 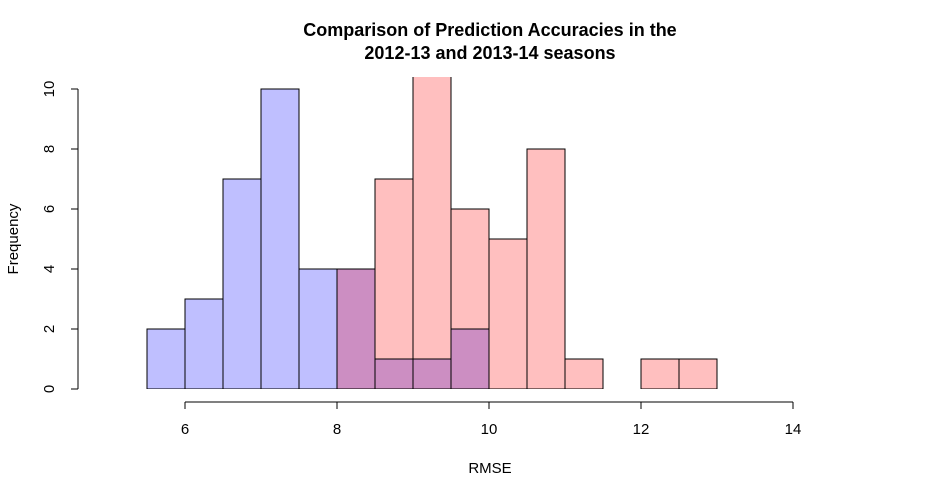 I want to click on y-tick-label-2: 4, so click(x=49, y=269).